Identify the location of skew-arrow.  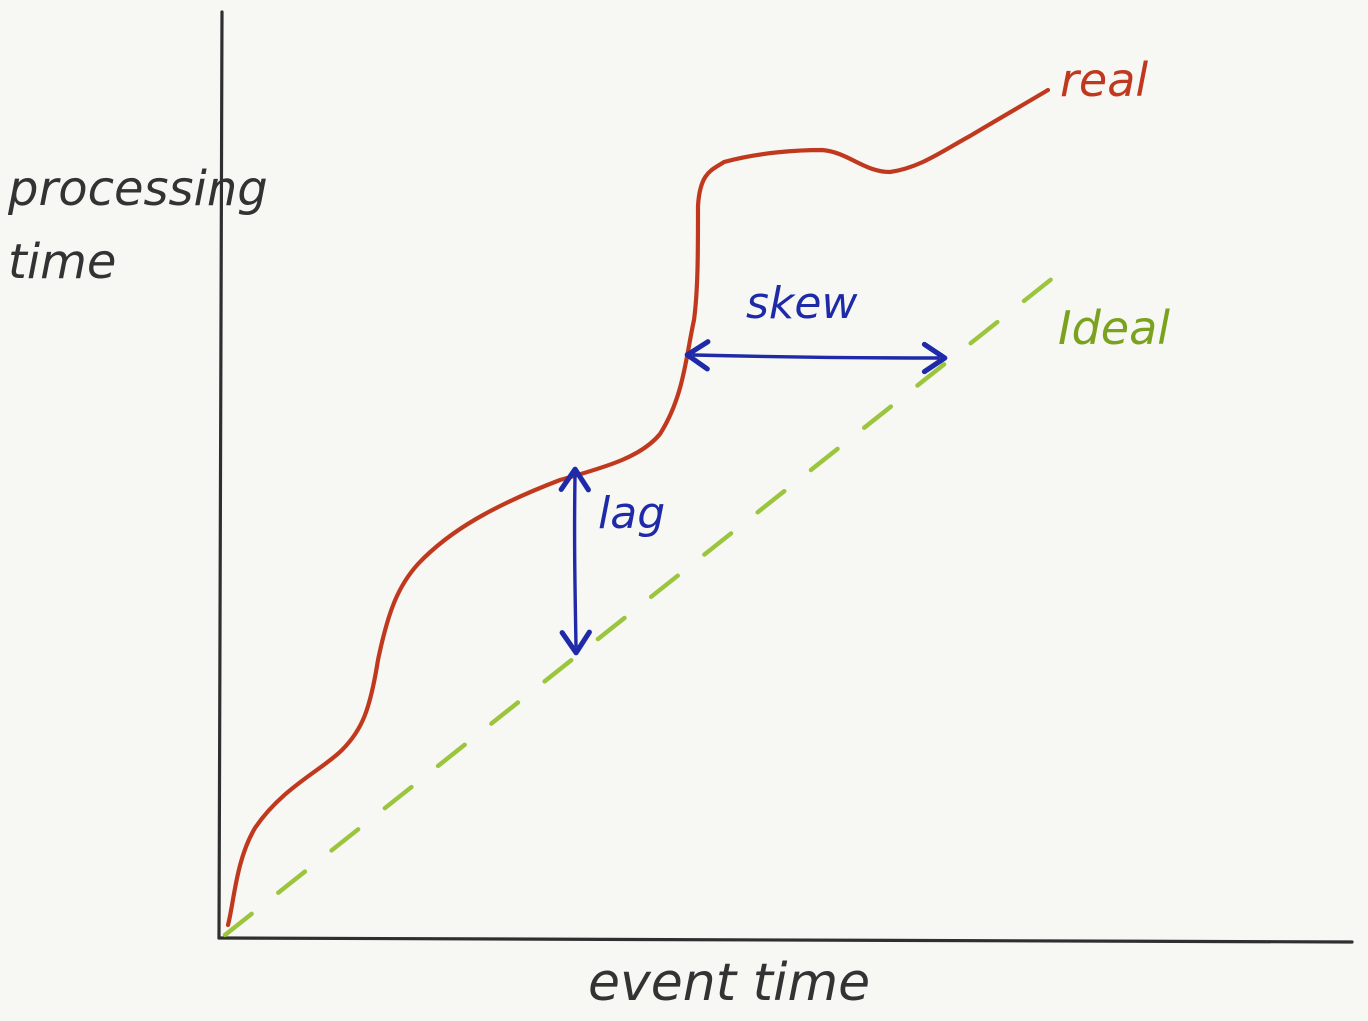
(816, 357).